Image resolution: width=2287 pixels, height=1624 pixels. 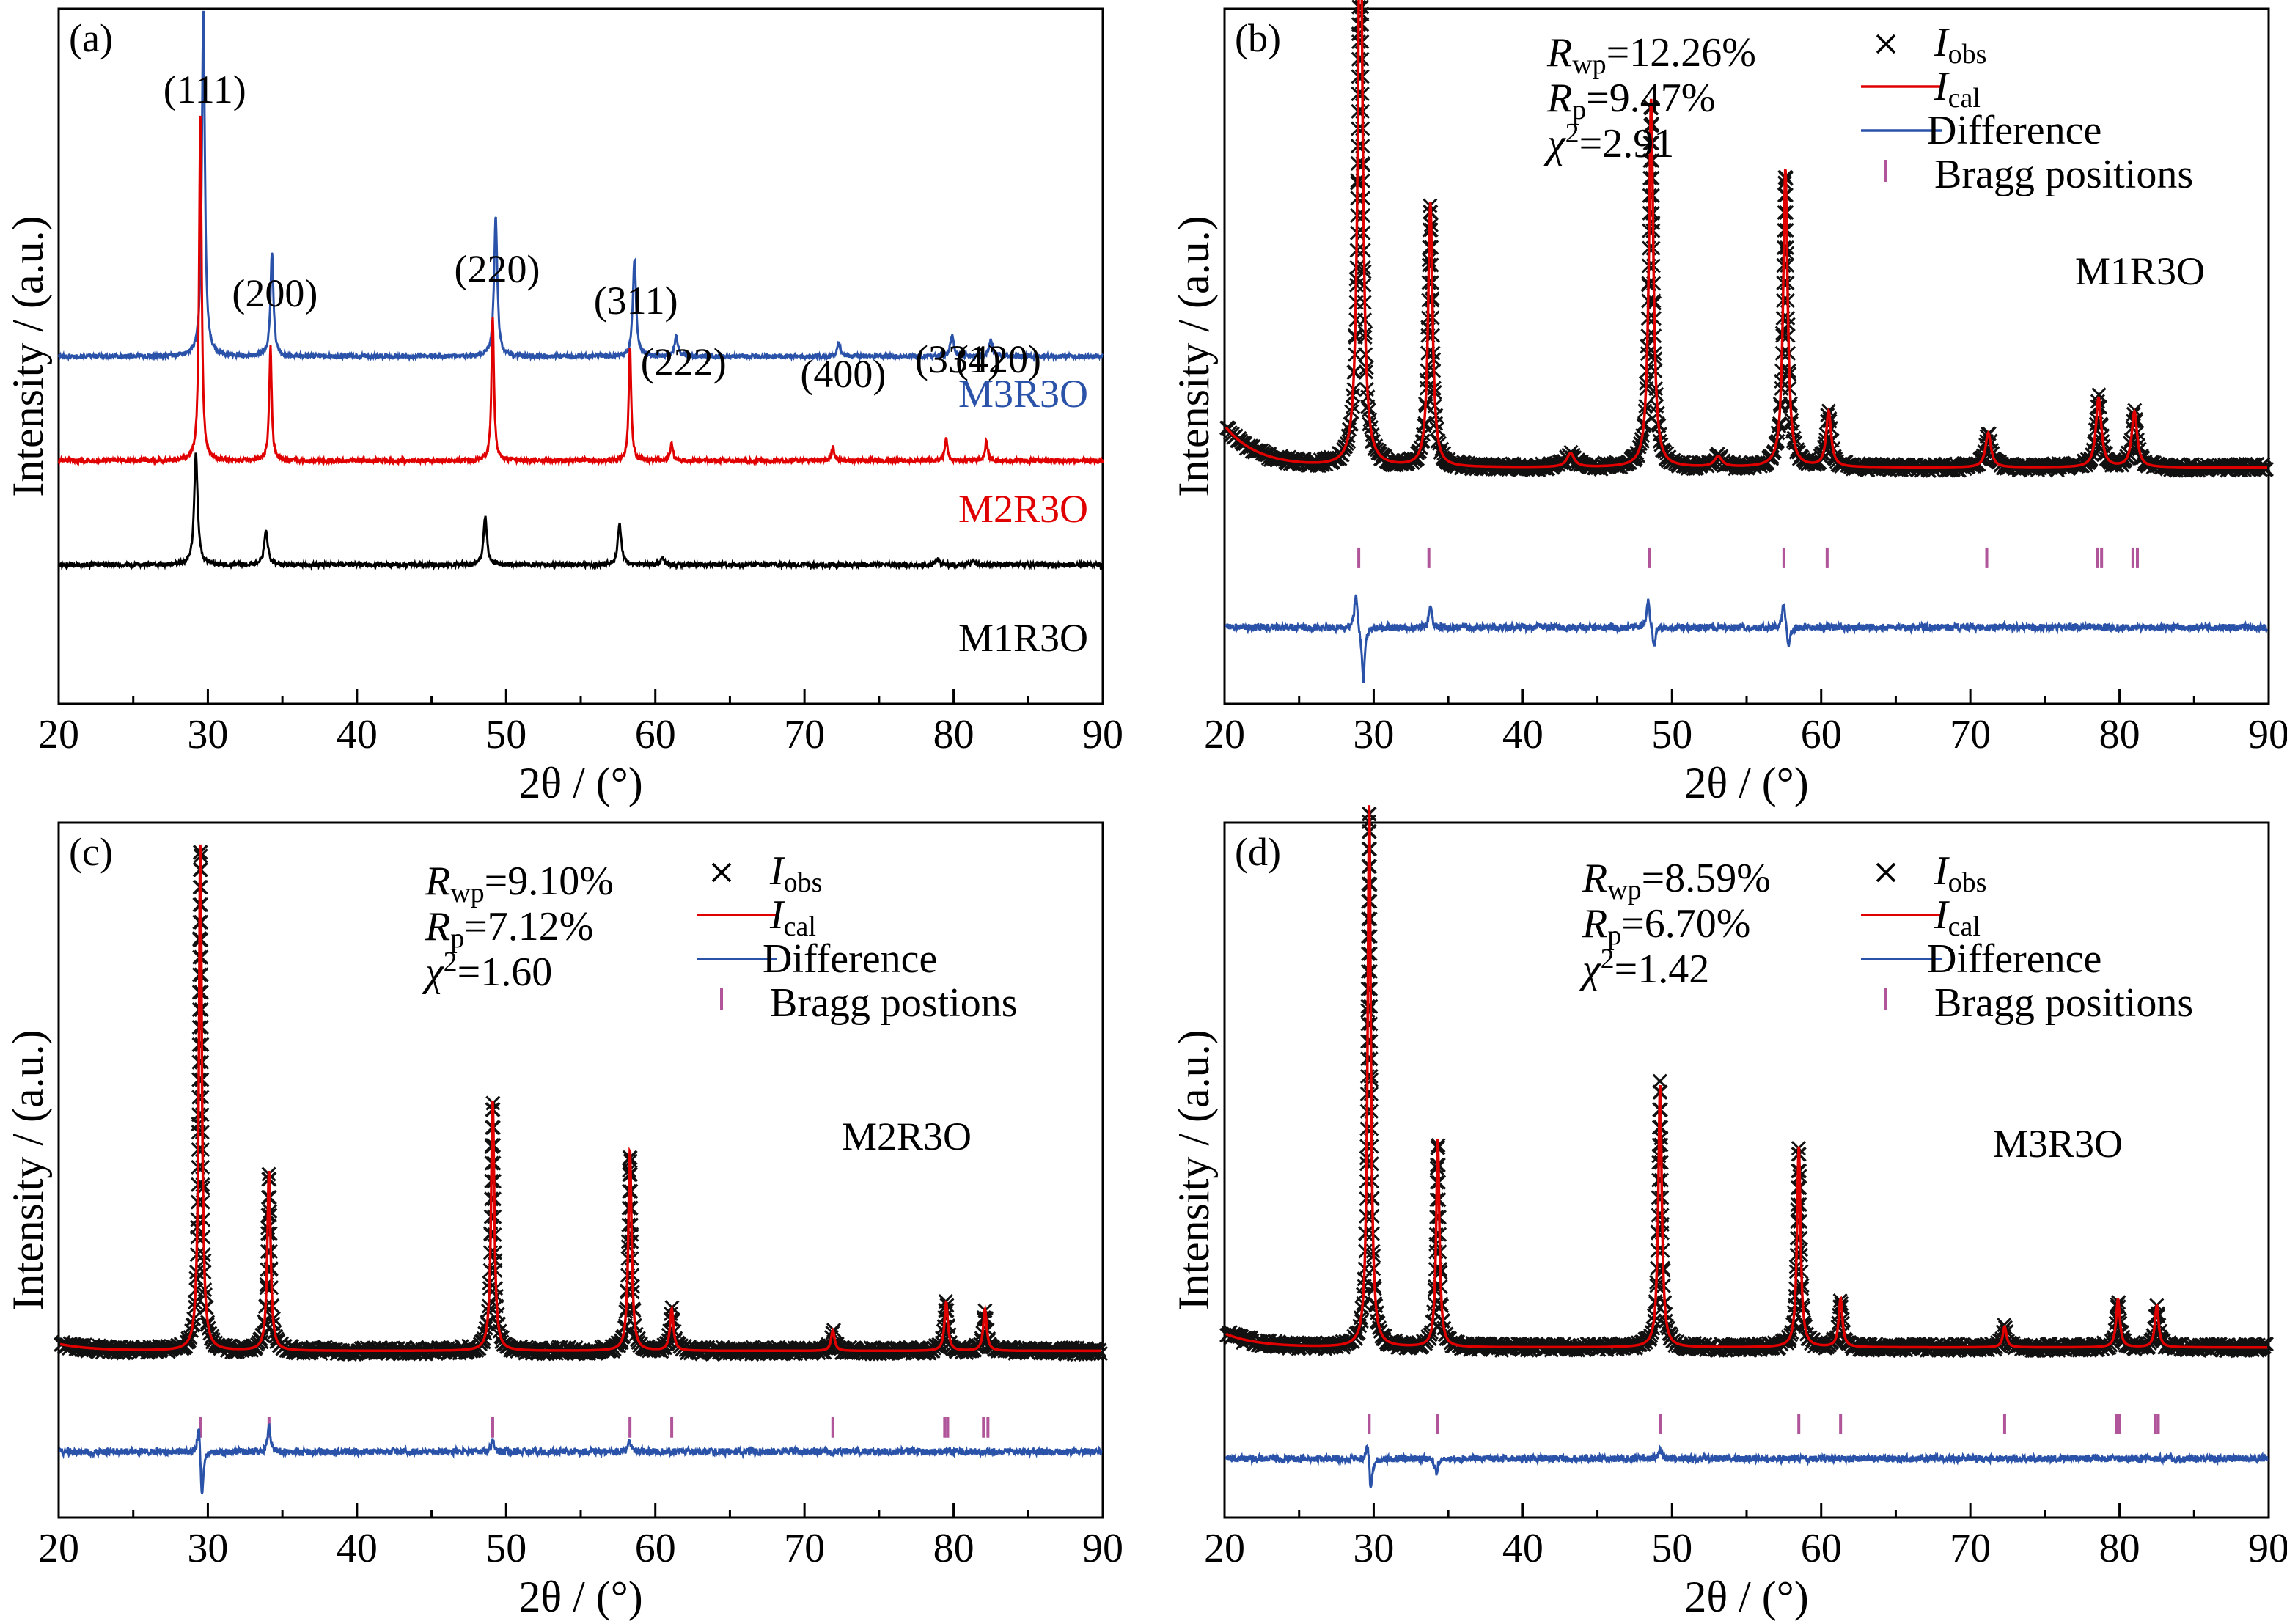 What do you see at coordinates (205, 89) in the screenshot?
I see `peak-label: (111)` at bounding box center [205, 89].